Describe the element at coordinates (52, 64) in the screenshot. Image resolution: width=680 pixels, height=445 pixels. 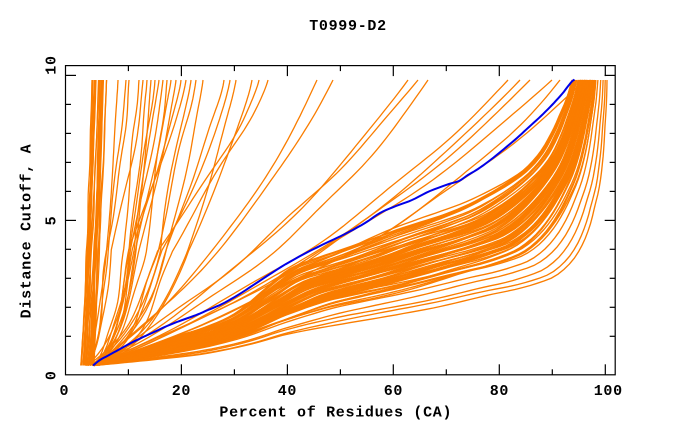
I see `svg-text: 10` at that location.